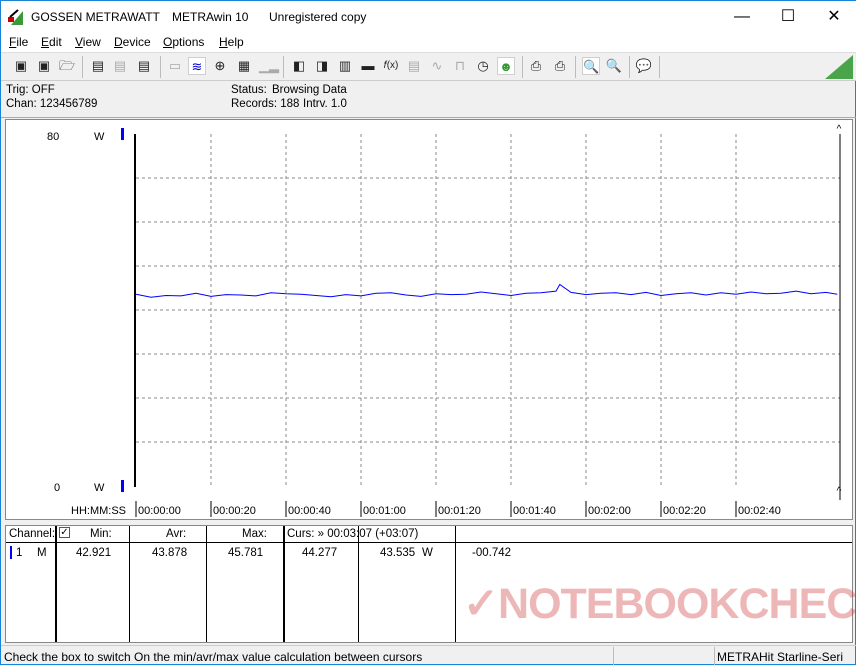  Describe the element at coordinates (269, 65) in the screenshot. I see `bar-chart-icon: ▁▂` at that location.